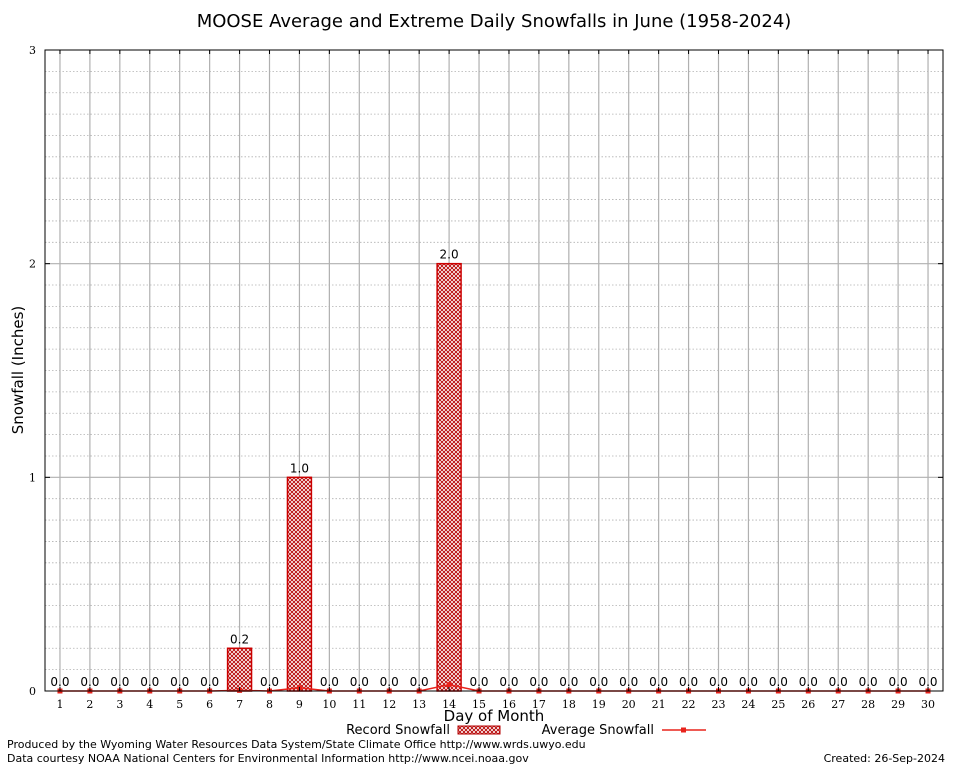 The height and width of the screenshot is (768, 954). Describe the element at coordinates (719, 704) in the screenshot. I see `x-tick-label: 23` at that location.